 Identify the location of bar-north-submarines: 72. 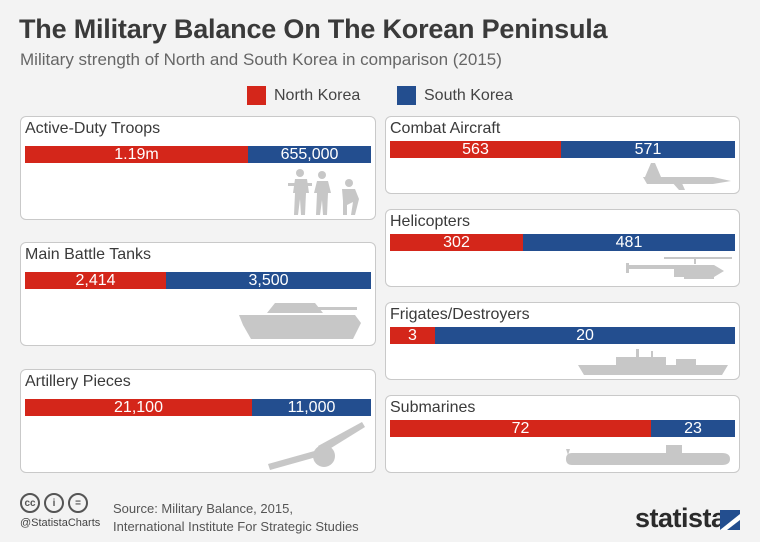
(520, 428).